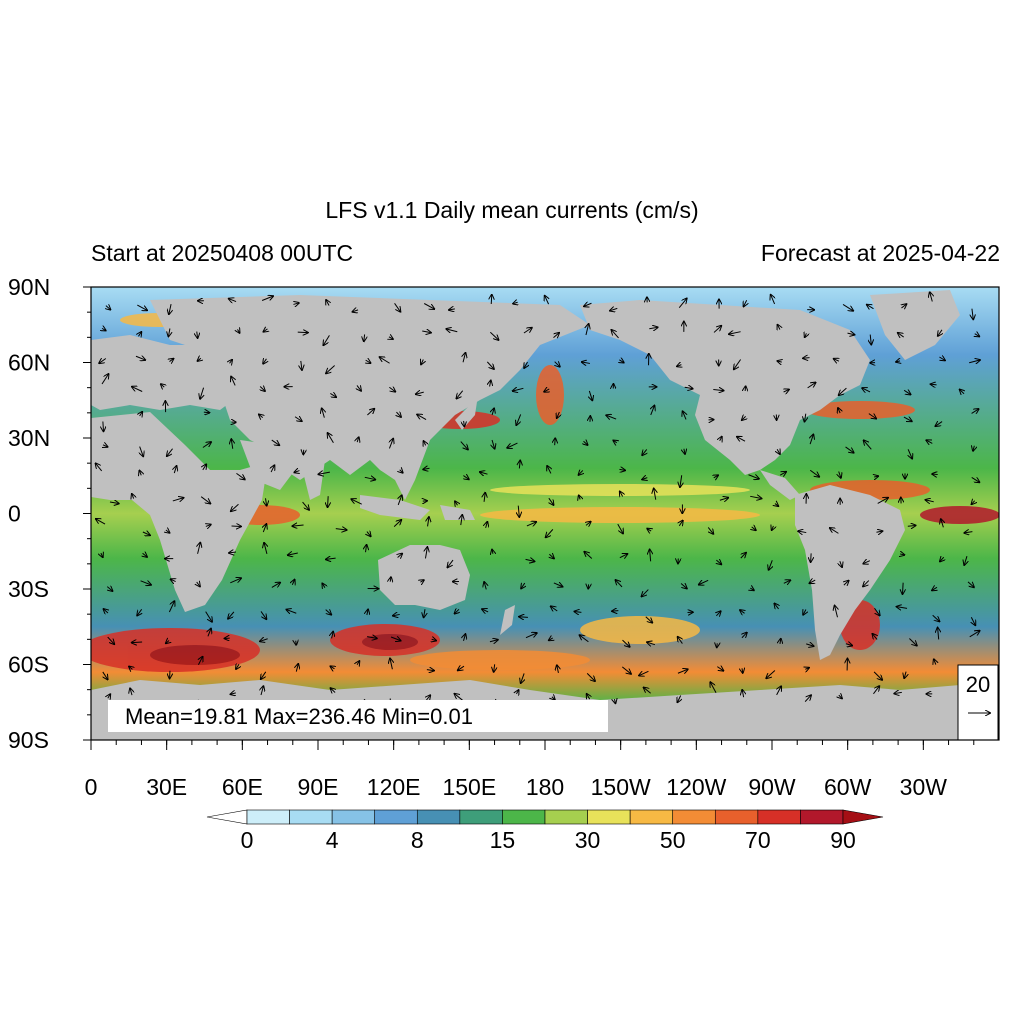 This screenshot has width=1024, height=1024. Describe the element at coordinates (530, 770) in the screenshot. I see `longitude-axis: 0 30E 60E 90E 120E 150E 180 150W 120W 90W 60W 30W` at that location.